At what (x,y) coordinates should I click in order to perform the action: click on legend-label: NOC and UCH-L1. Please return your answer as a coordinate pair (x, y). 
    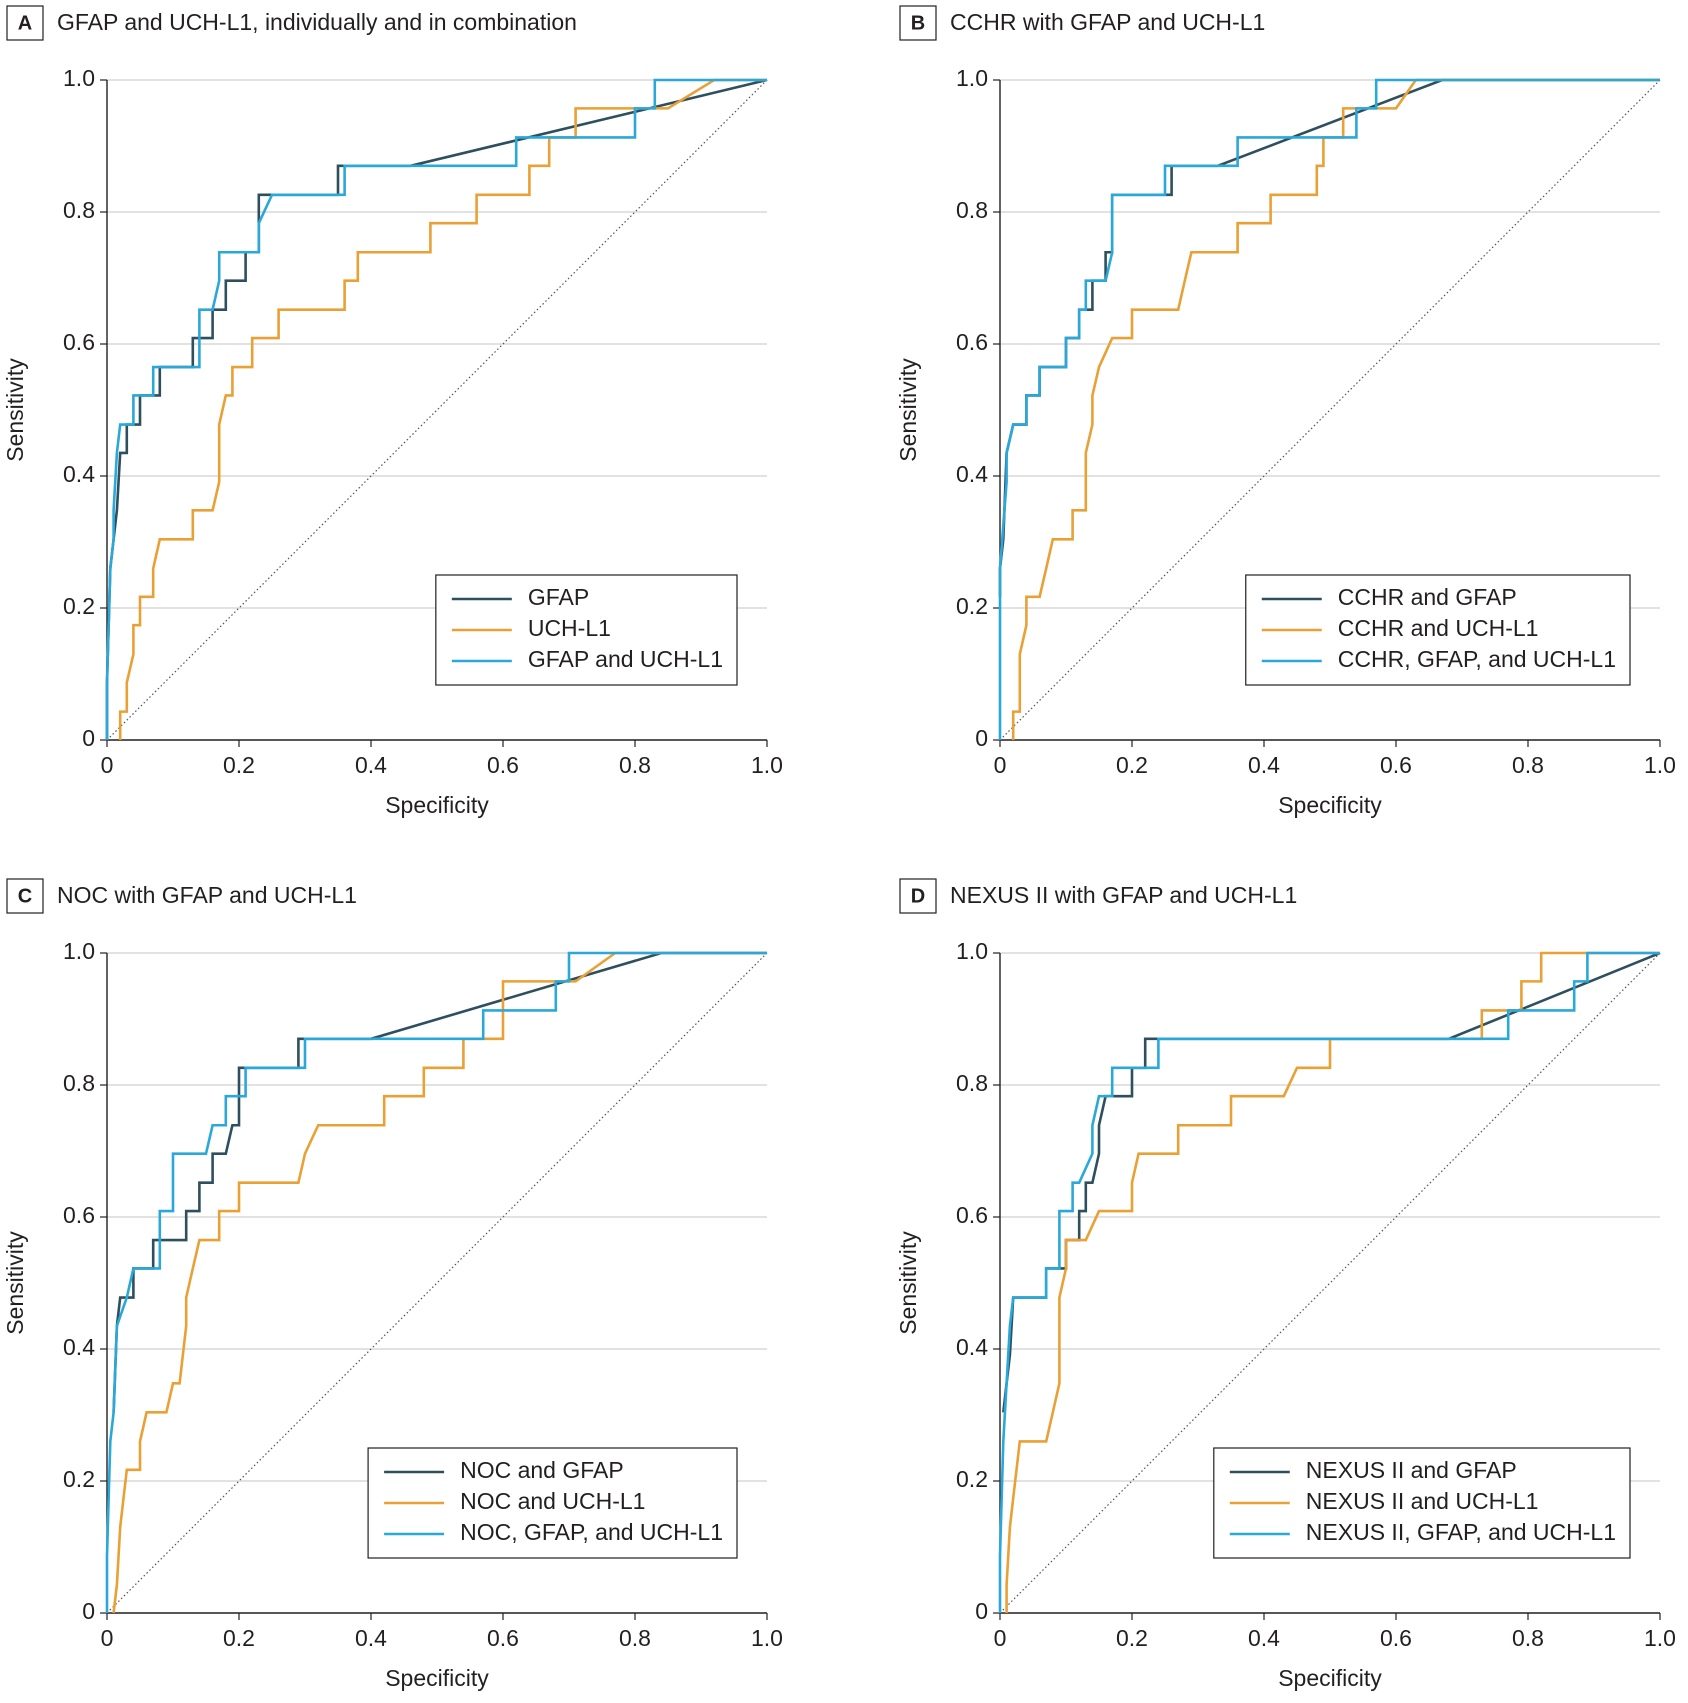
    Looking at the image, I should click on (552, 1501).